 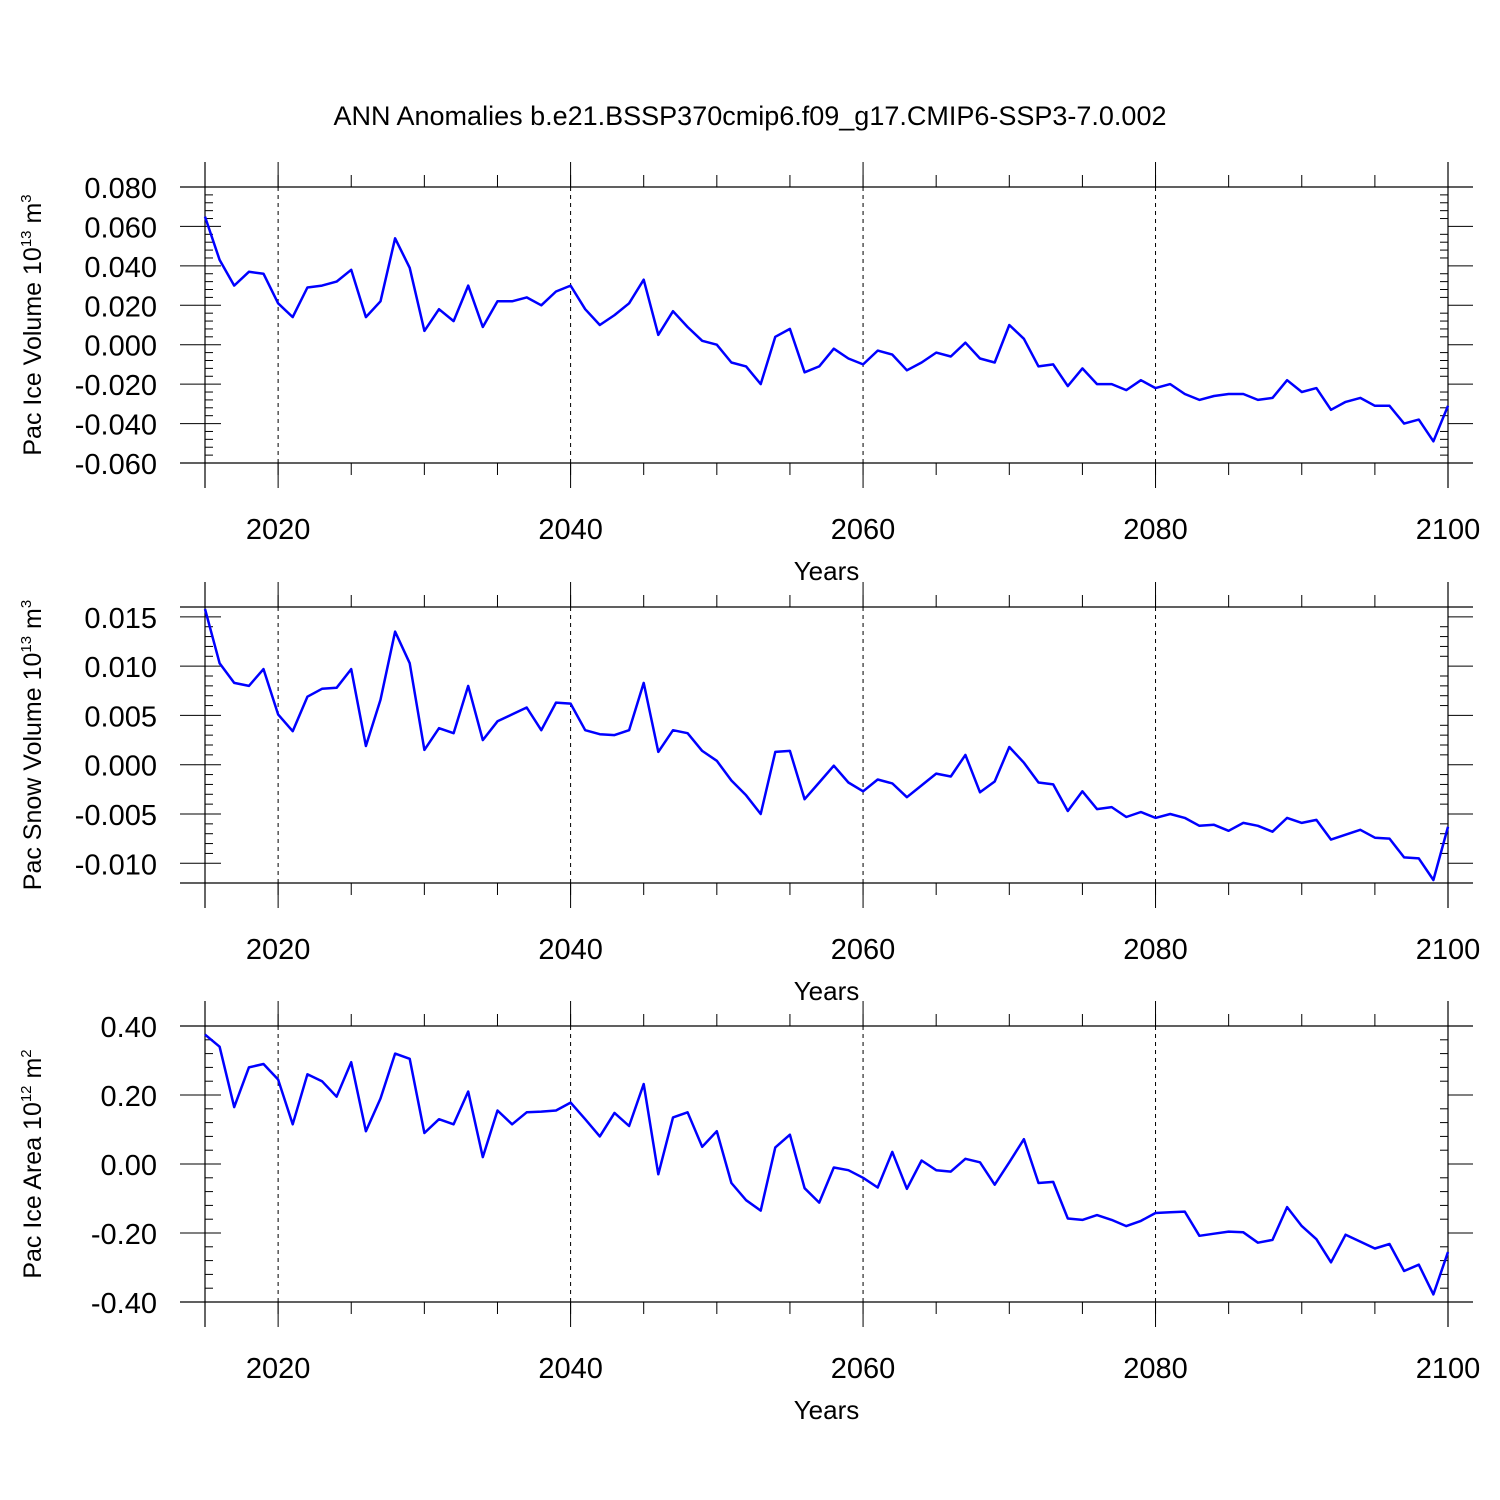 I want to click on y-axis-label: Pac Ice Volume 1013 m3, so click(x=32, y=324).